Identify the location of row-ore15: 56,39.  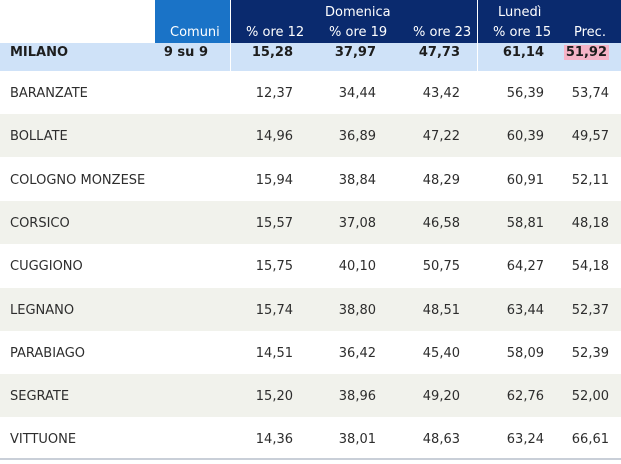
(525, 93).